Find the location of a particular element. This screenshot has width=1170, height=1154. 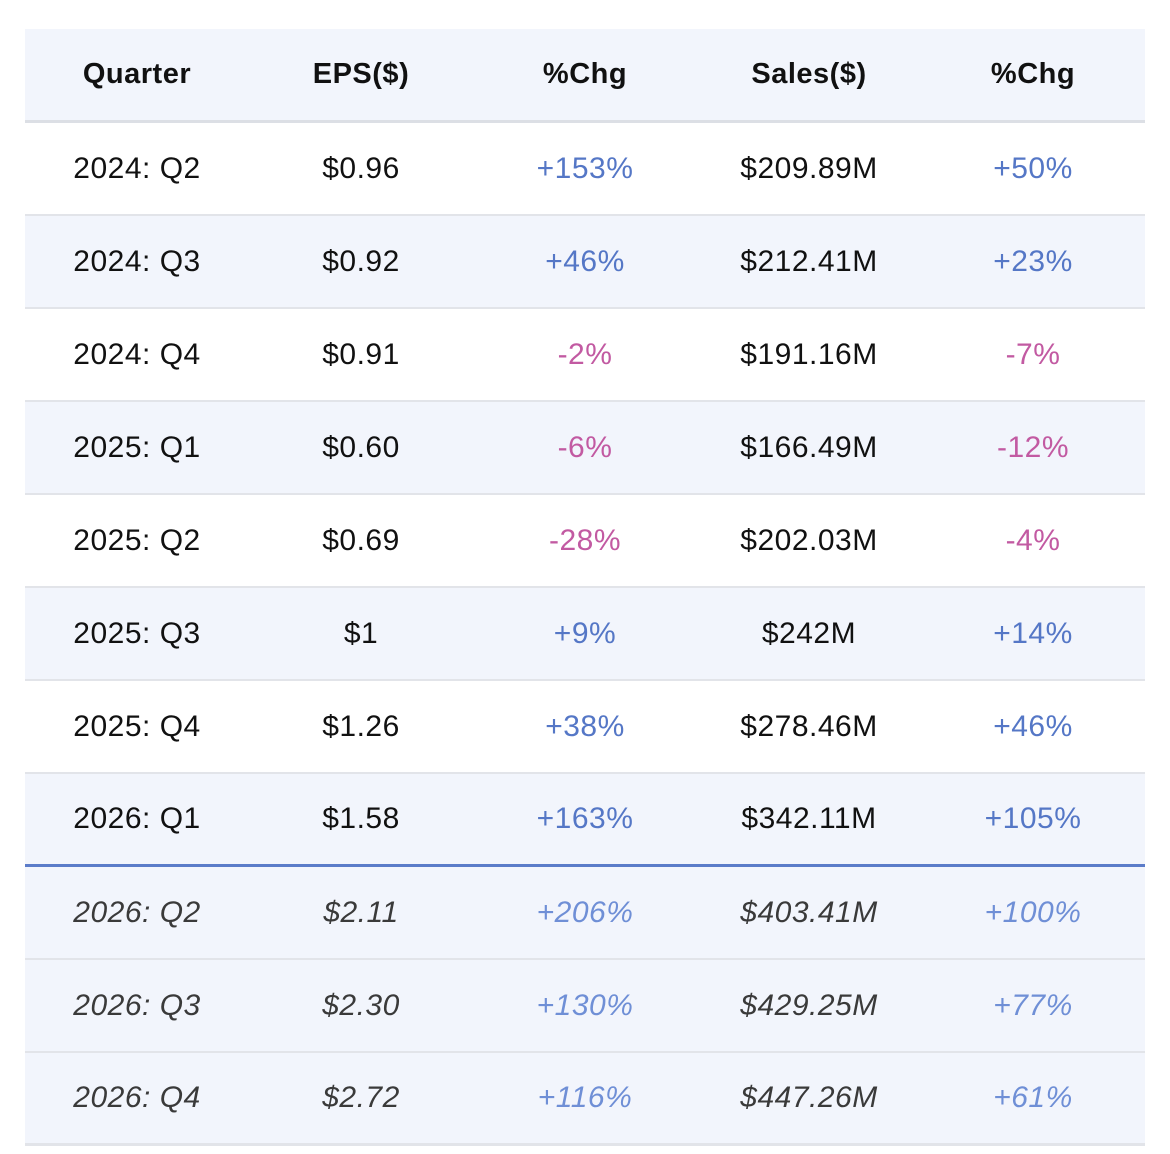

header-sales: Sales($) is located at coordinates (809, 74).